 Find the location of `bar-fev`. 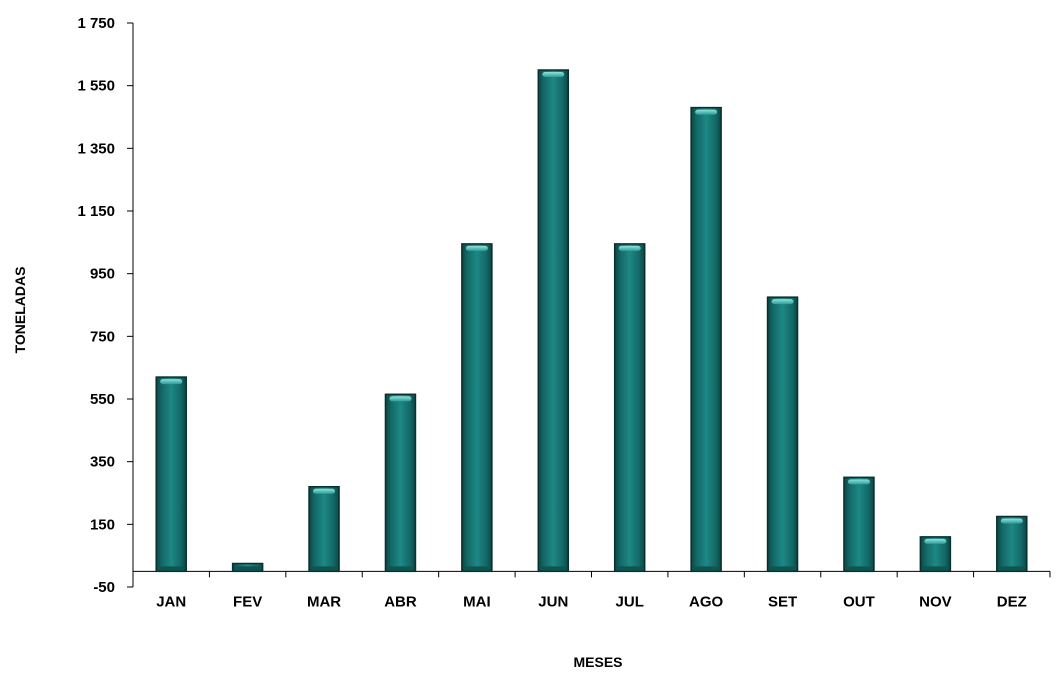

bar-fev is located at coordinates (247, 567).